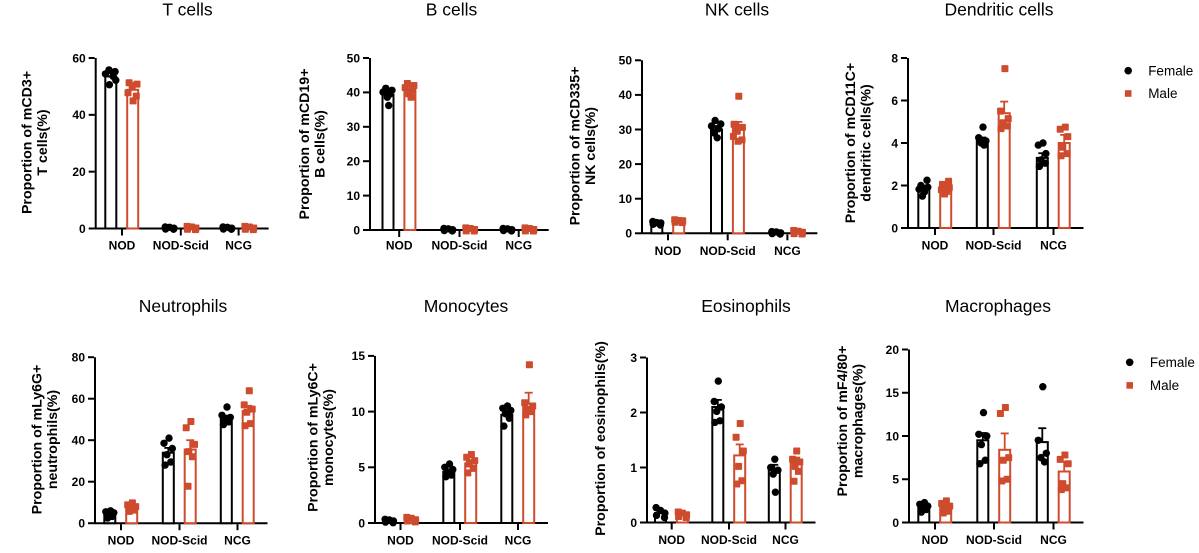 This screenshot has height=553, width=1199. What do you see at coordinates (998, 306) in the screenshot?
I see `svg-text: Macrophages` at bounding box center [998, 306].